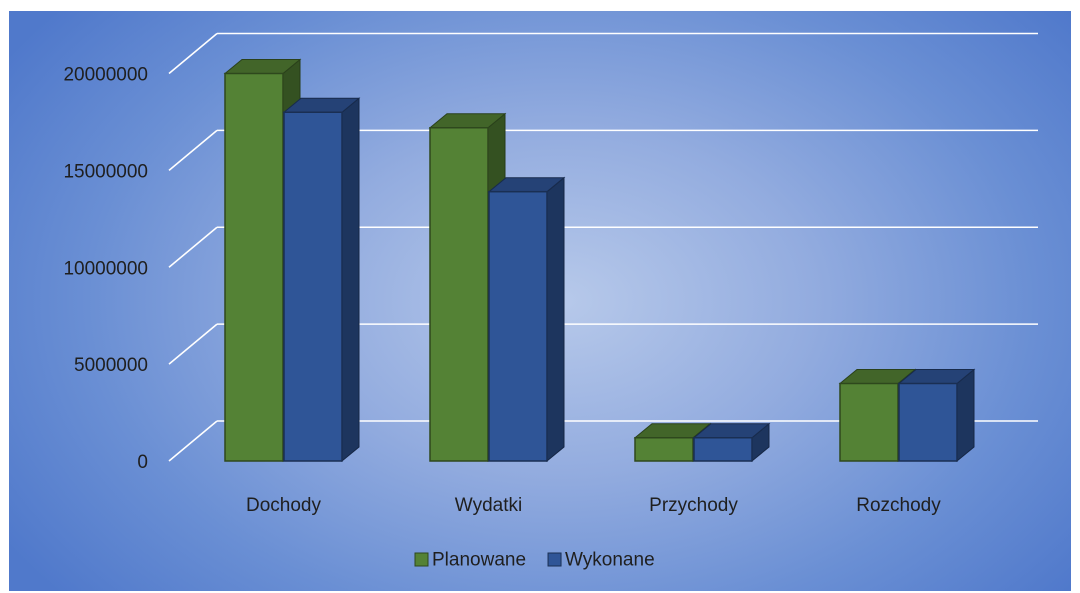  Describe the element at coordinates (479, 560) in the screenshot. I see `legend-label: Planowane` at that location.